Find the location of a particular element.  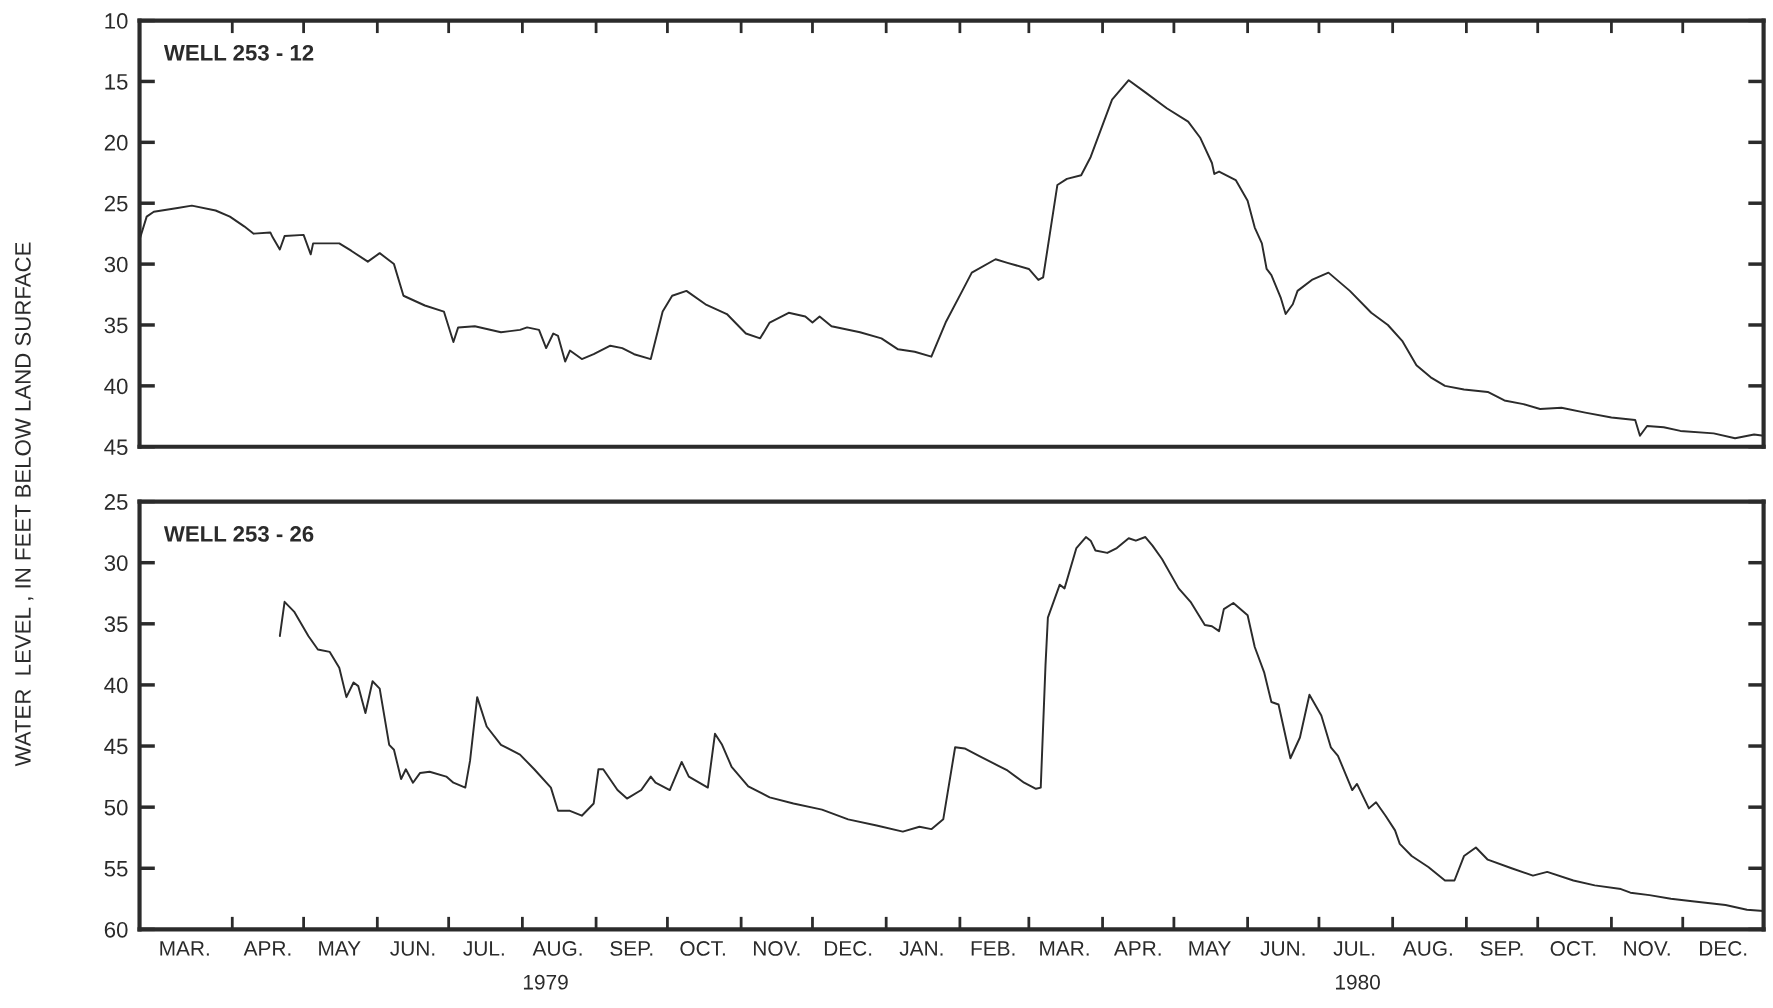

x-tick-label: FEB. is located at coordinates (993, 948).